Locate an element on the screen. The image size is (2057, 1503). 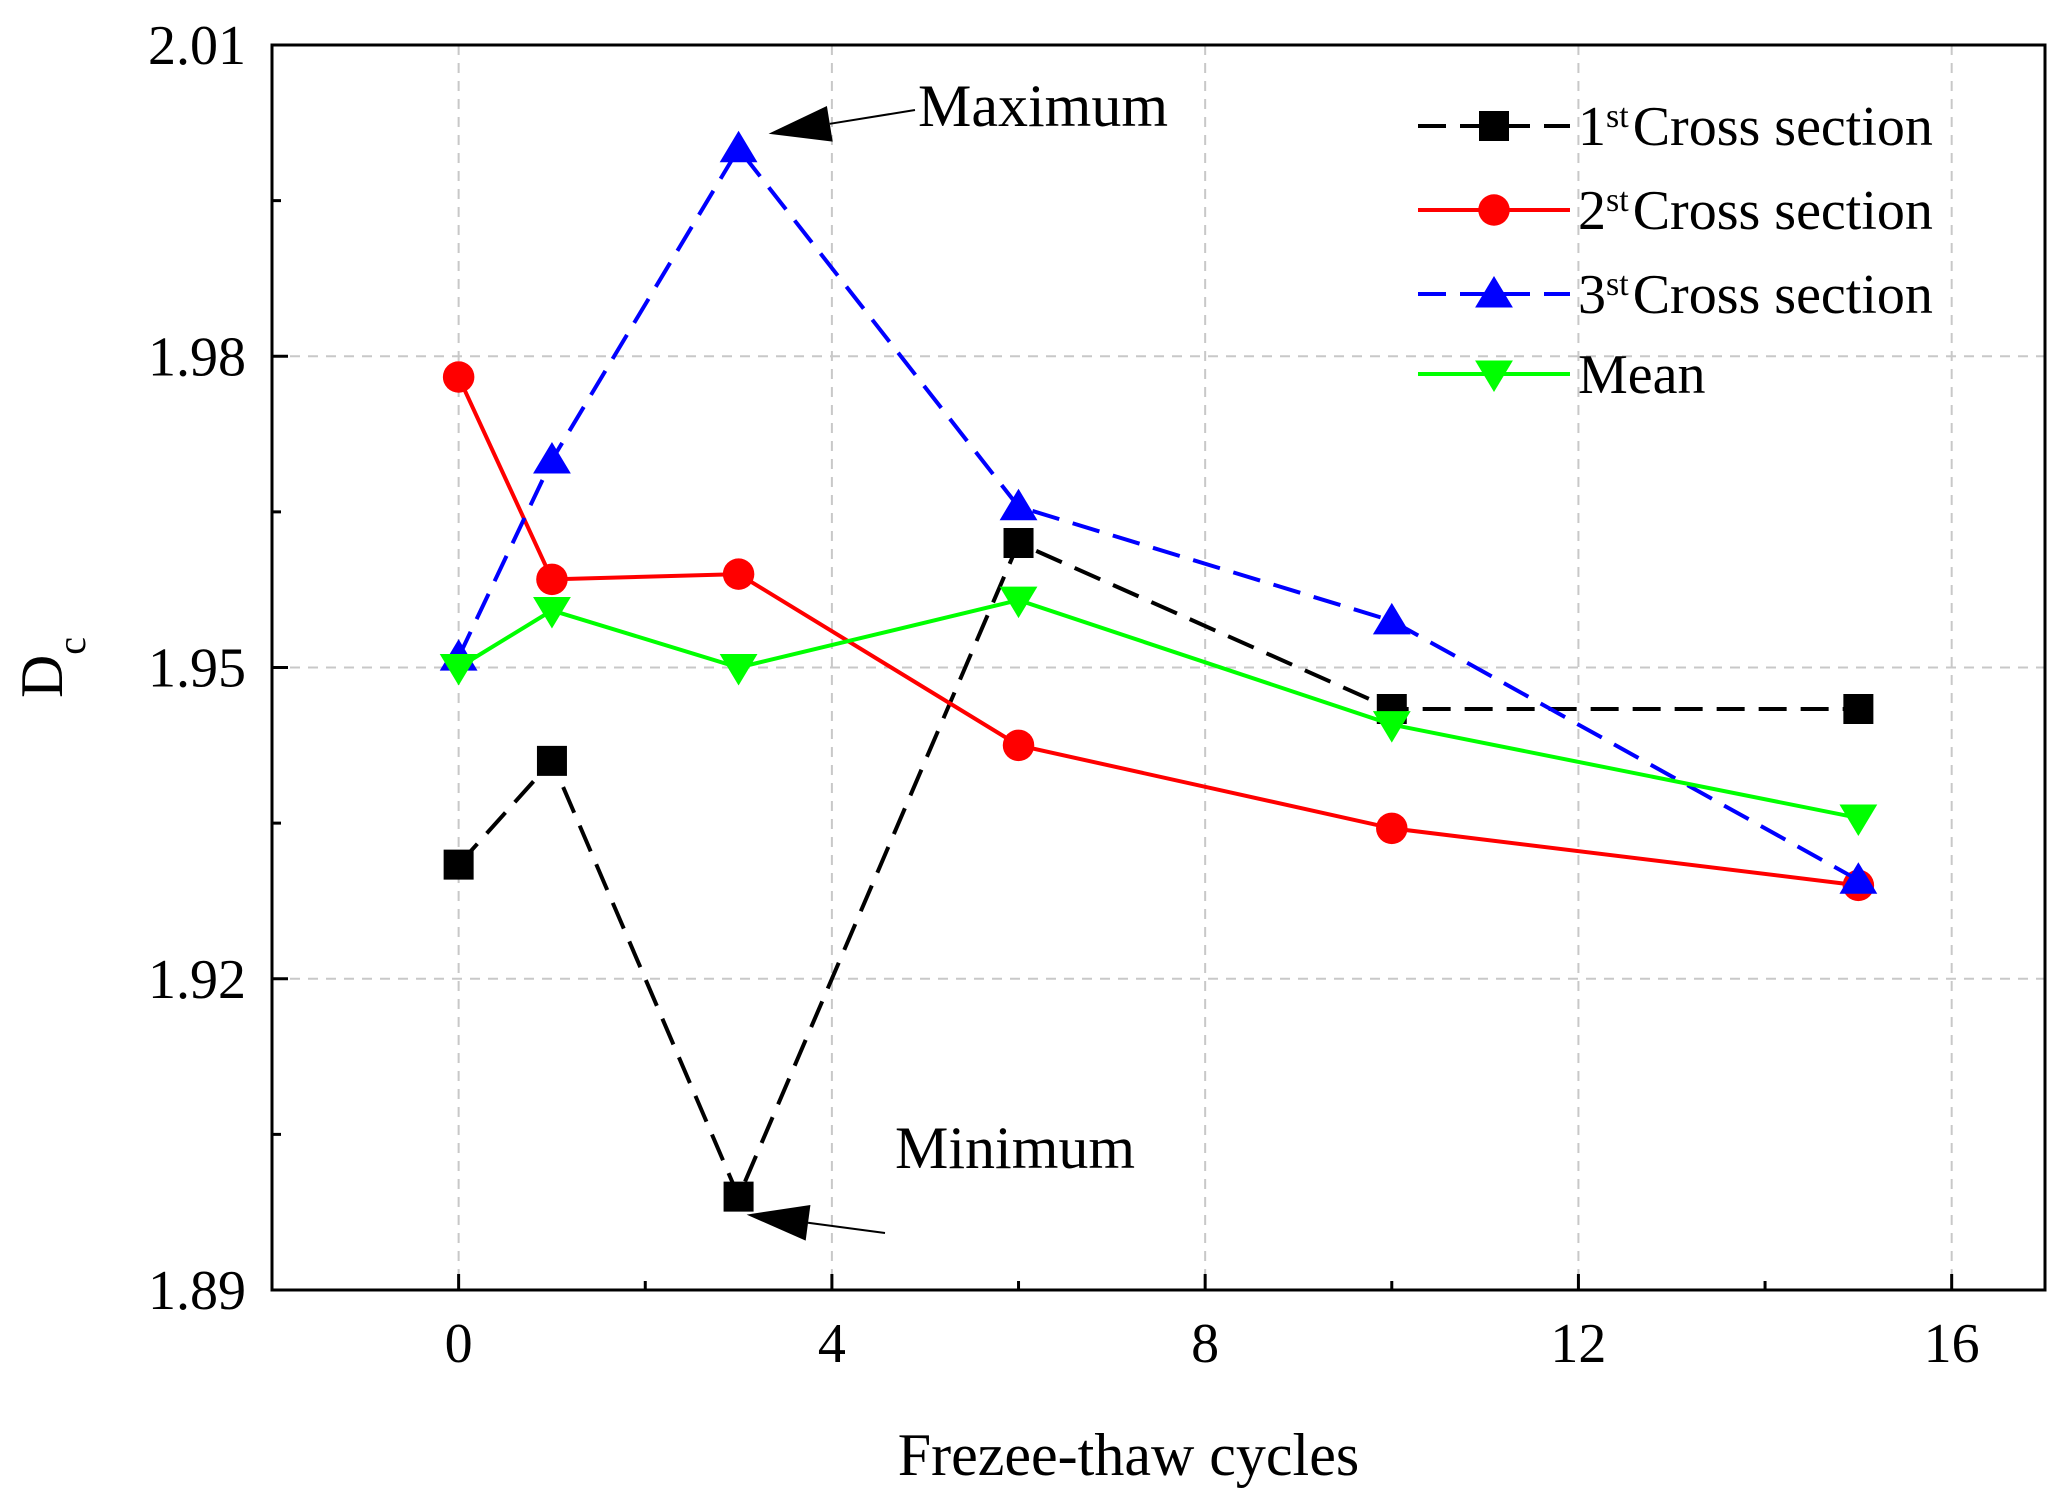
y-tick-label: 1.92 is located at coordinates (197, 980).